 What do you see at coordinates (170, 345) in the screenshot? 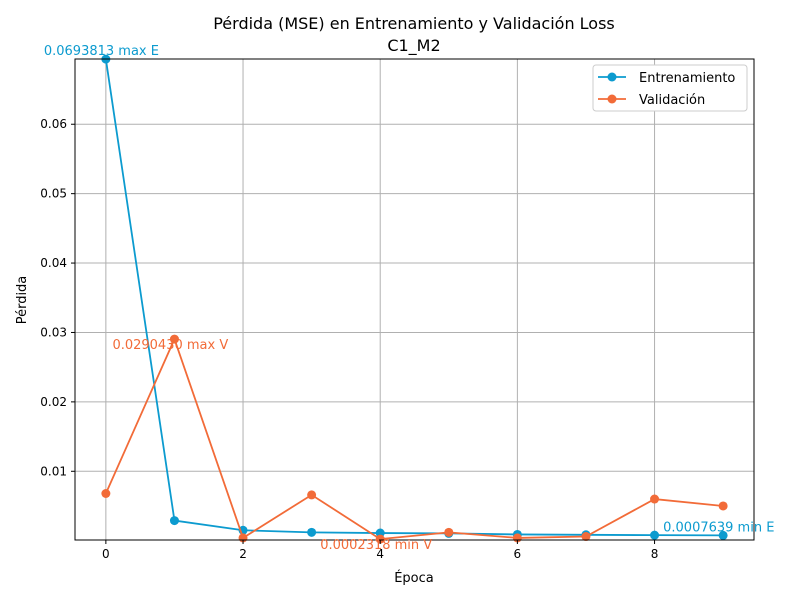
I see `annotation-label: 0.0290430 max V` at bounding box center [170, 345].